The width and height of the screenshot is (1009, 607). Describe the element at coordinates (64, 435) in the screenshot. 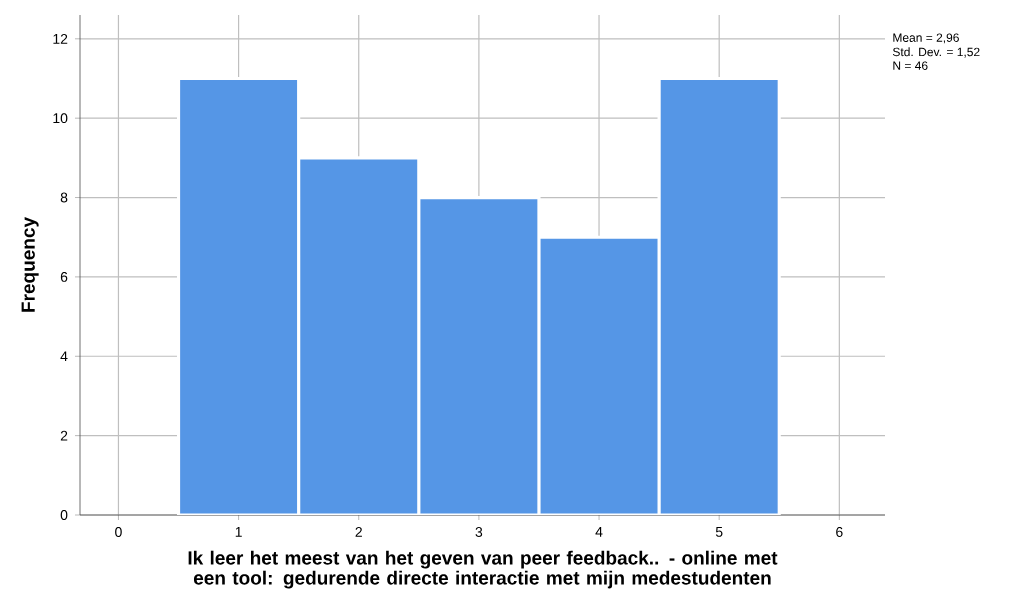

I see `y-tick-label: 2` at that location.